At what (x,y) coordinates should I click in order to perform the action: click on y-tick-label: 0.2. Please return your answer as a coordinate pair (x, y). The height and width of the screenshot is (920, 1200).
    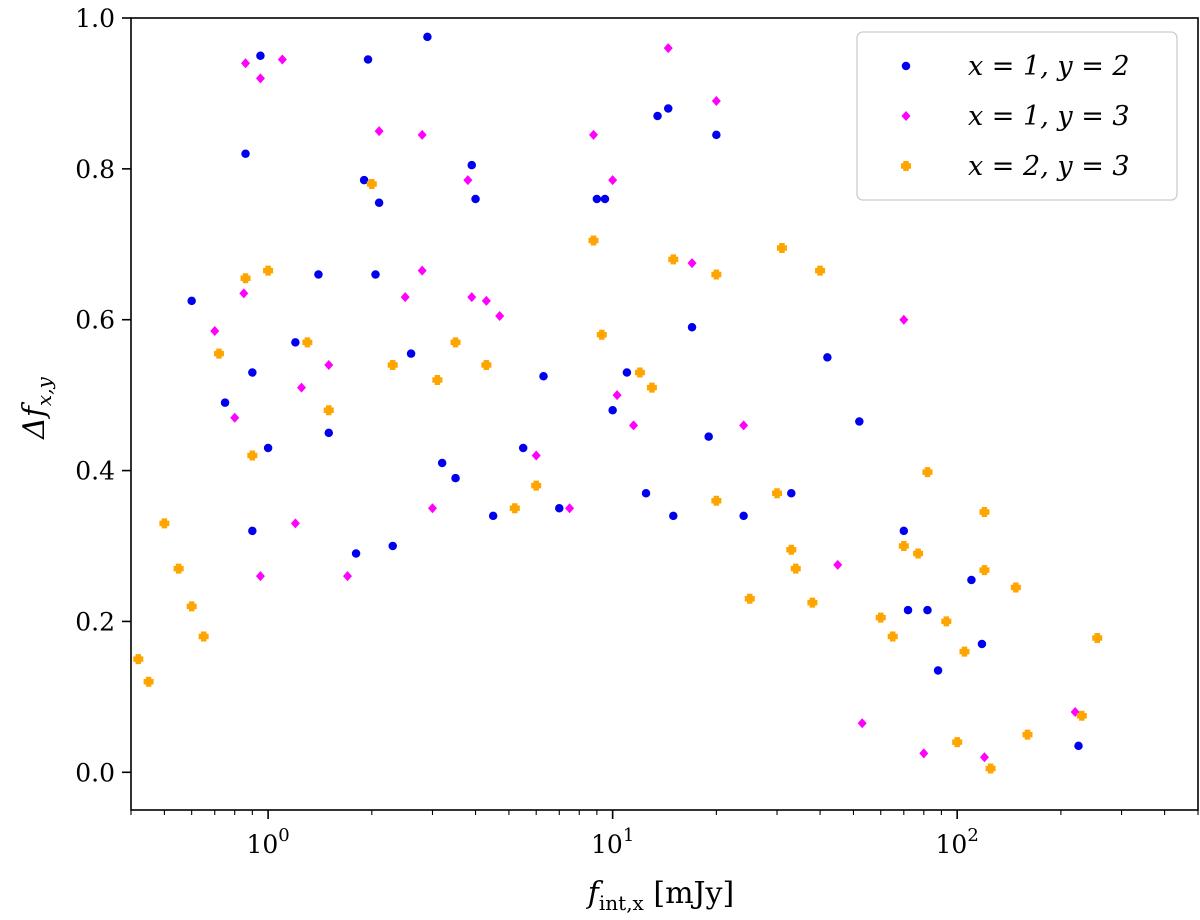
    Looking at the image, I should click on (95, 621).